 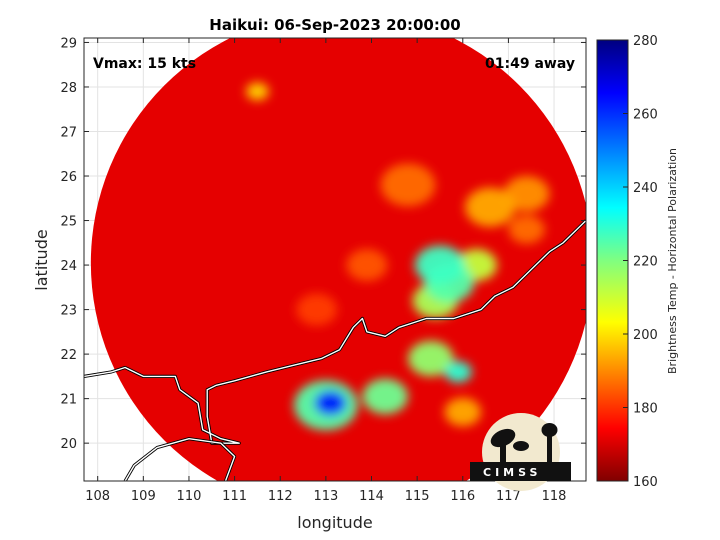 I want to click on logo-tower-tank, so click(x=549, y=430).